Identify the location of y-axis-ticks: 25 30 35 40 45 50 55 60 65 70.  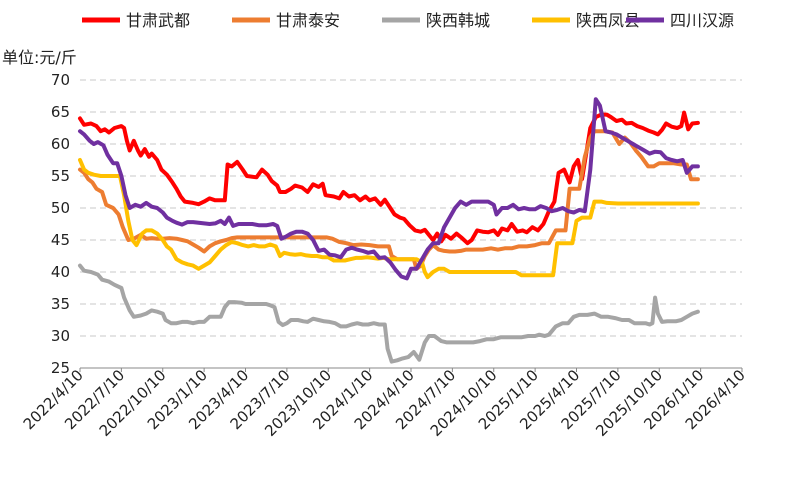
(60, 224).